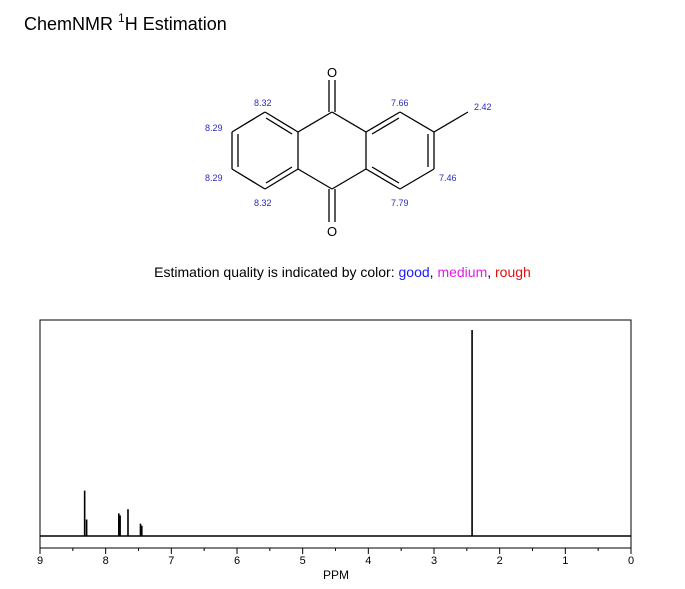  Describe the element at coordinates (500, 561) in the screenshot. I see `x-tick-label: 2` at that location.